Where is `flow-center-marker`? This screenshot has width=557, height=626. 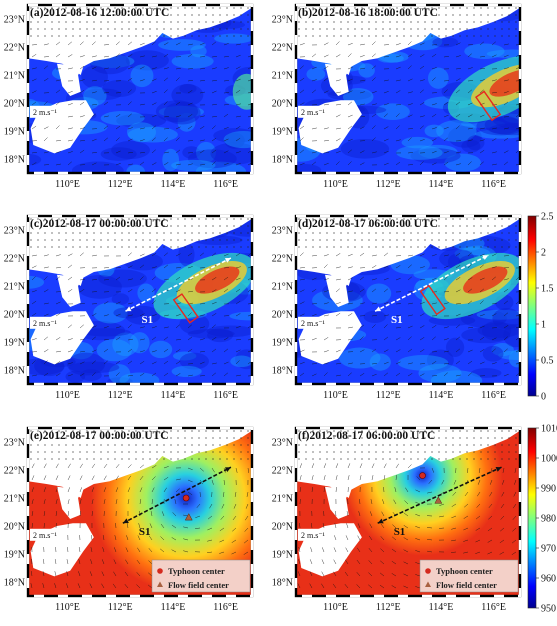 flow-center-marker is located at coordinates (188, 517).